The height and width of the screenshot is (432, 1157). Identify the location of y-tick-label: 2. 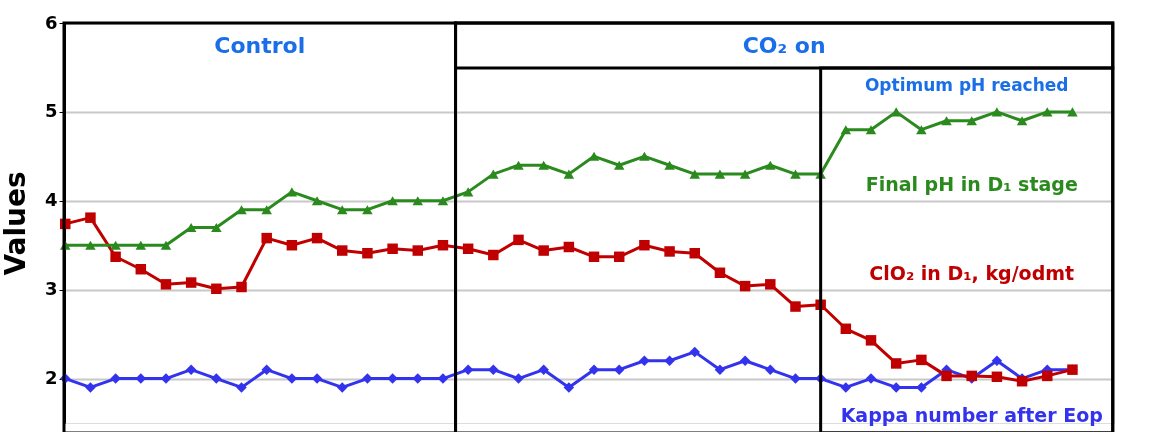
(51, 378).